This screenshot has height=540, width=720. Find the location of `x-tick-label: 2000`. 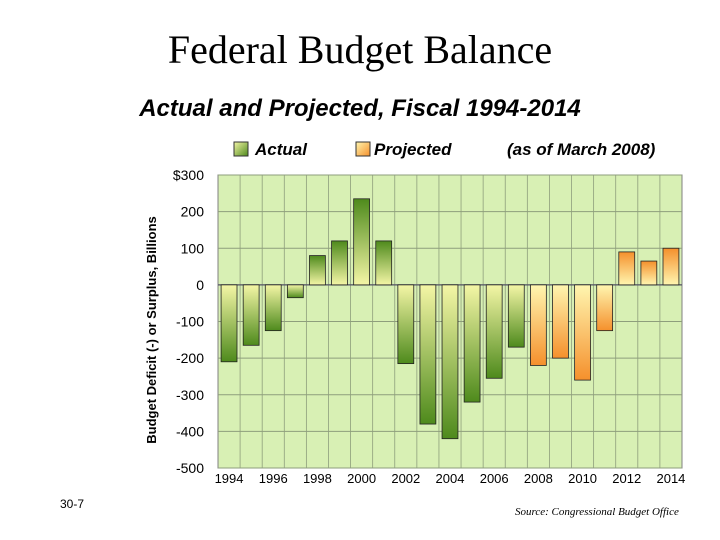

x-tick-label: 2000 is located at coordinates (361, 478).